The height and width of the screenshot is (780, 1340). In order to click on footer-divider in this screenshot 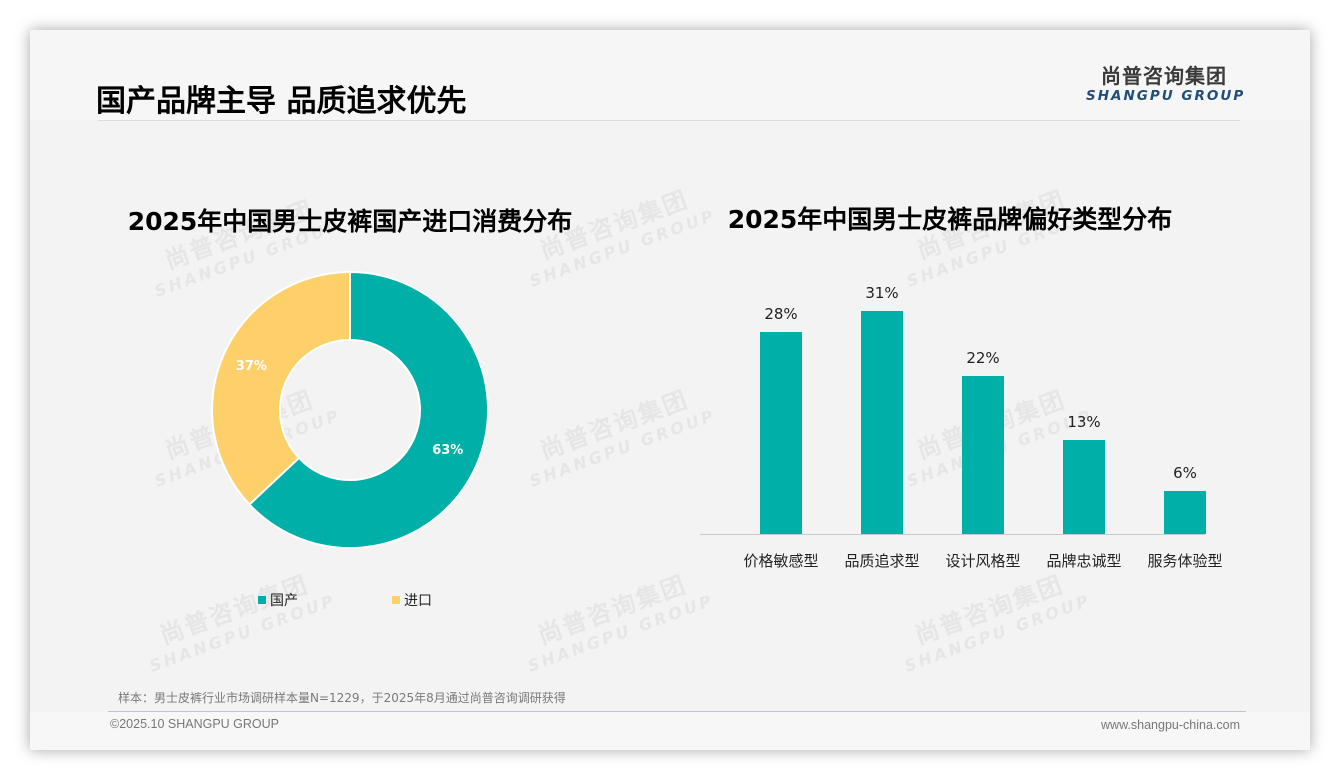, I will do `click(677, 711)`.